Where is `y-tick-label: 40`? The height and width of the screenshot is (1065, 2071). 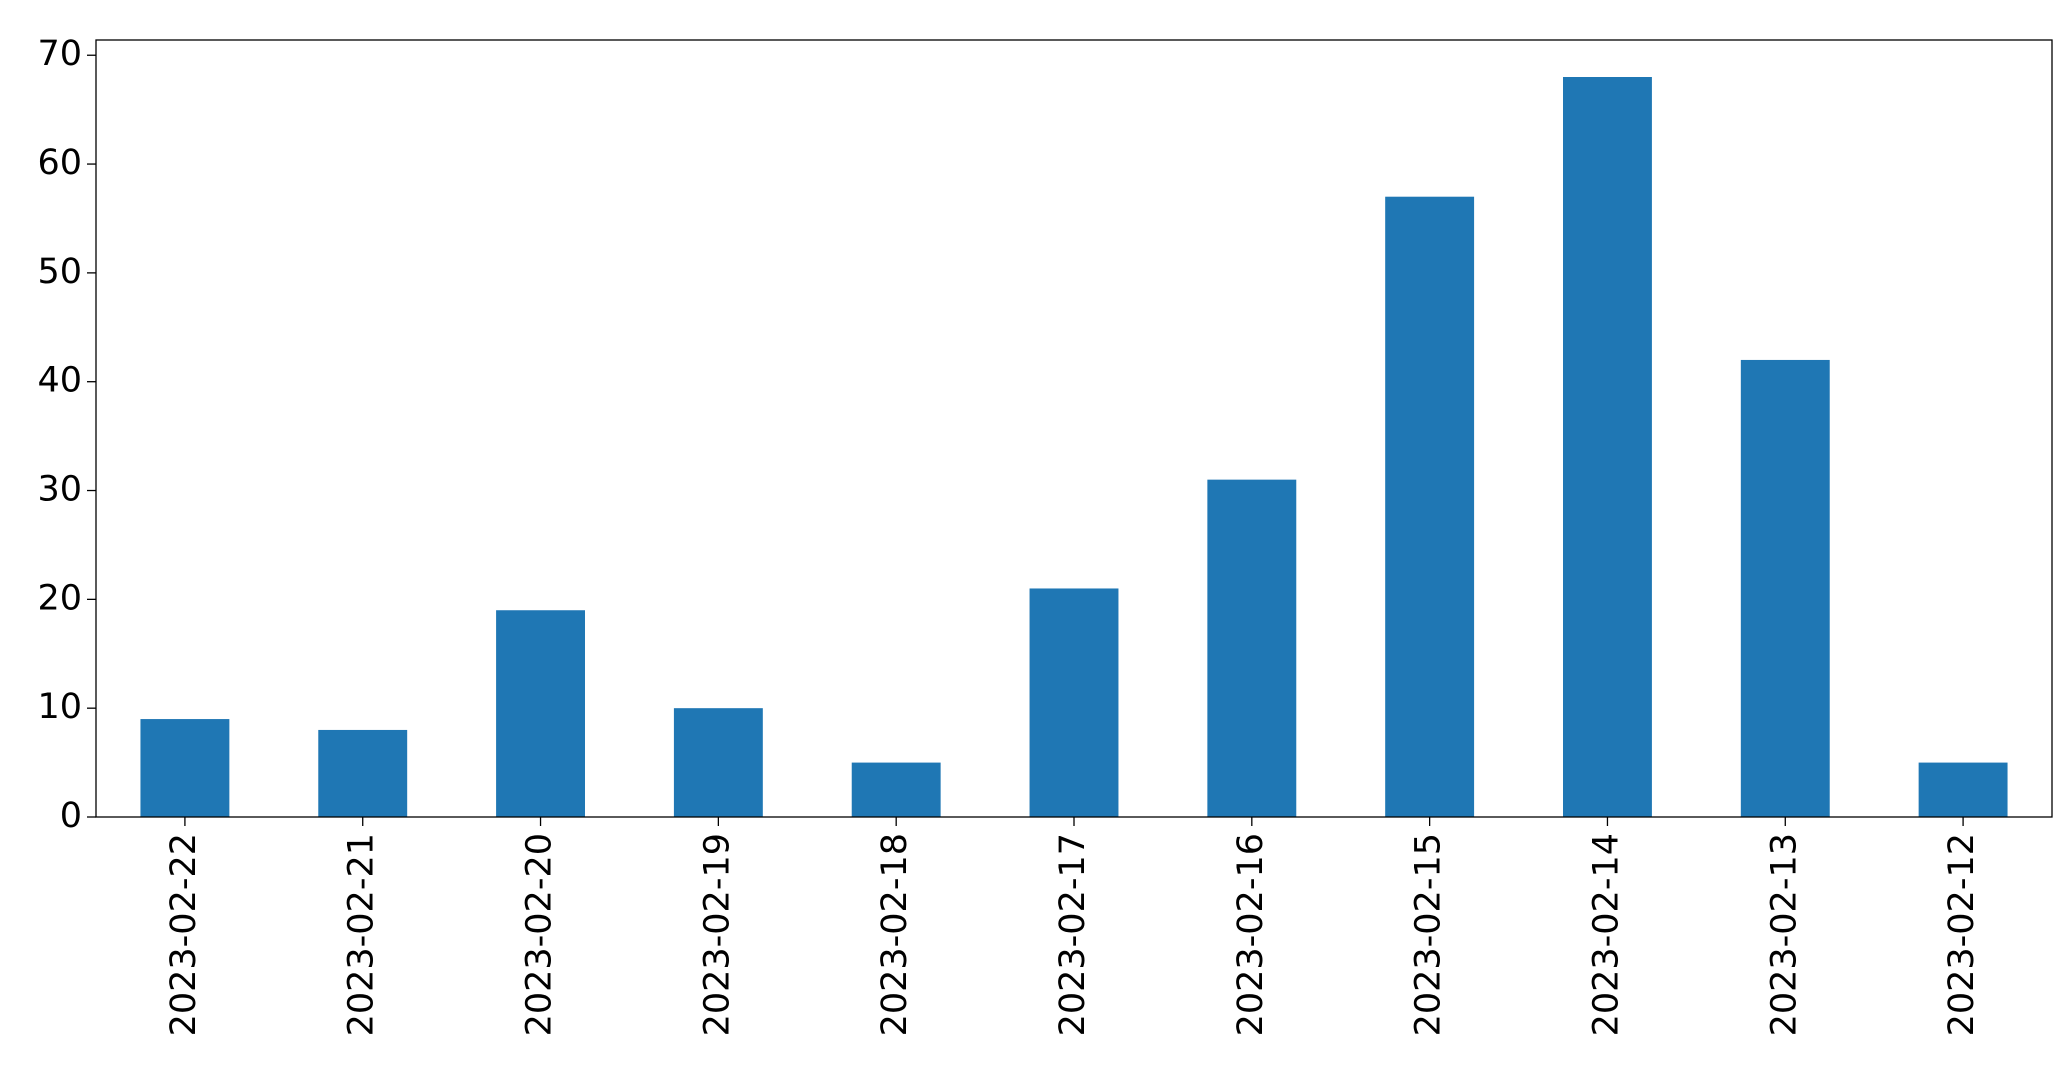
y-tick-label: 40 is located at coordinates (59, 381).